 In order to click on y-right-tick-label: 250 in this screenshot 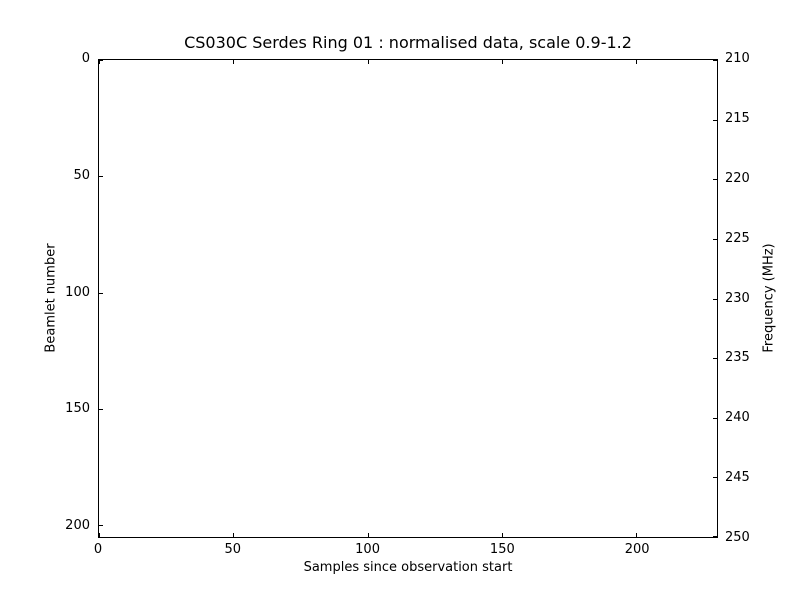, I will do `click(737, 537)`.